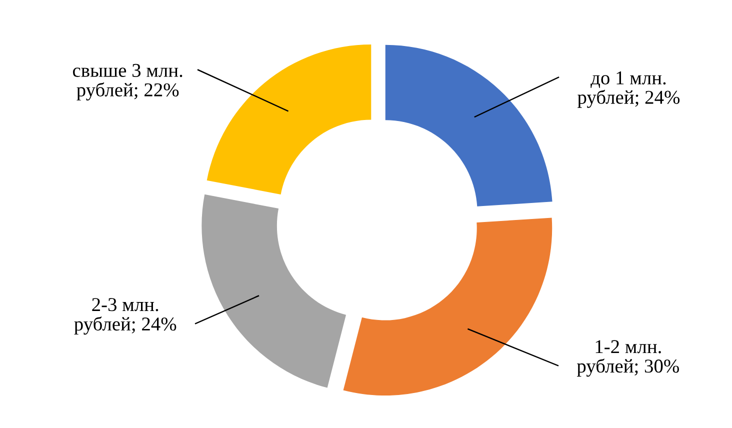  What do you see at coordinates (125, 316) in the screenshot?
I see `slice-label: 2-3 млн. рублей; 24%` at bounding box center [125, 316].